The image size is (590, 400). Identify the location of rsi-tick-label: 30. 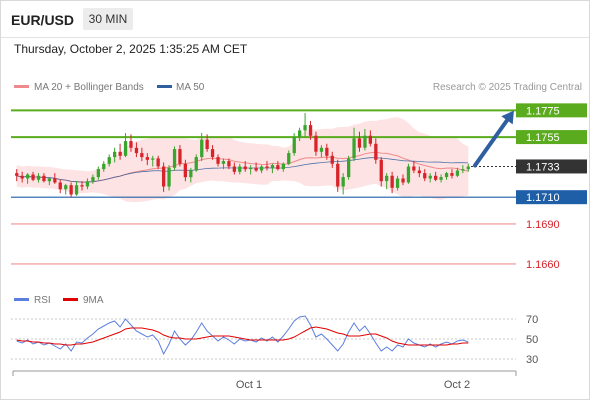
(532, 360).